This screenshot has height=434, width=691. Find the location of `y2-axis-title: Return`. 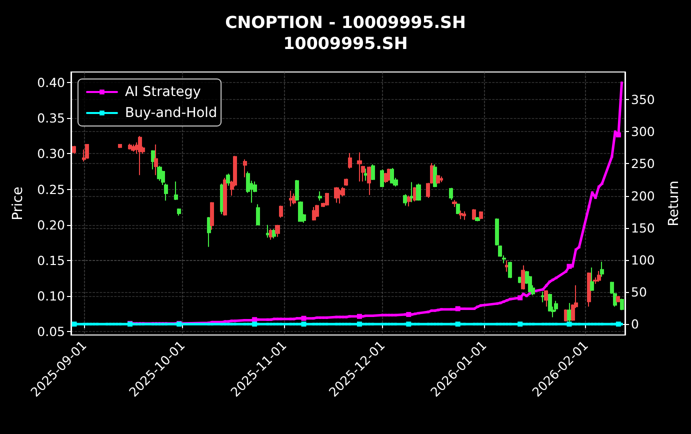

y2-axis-title: Return is located at coordinates (674, 203).